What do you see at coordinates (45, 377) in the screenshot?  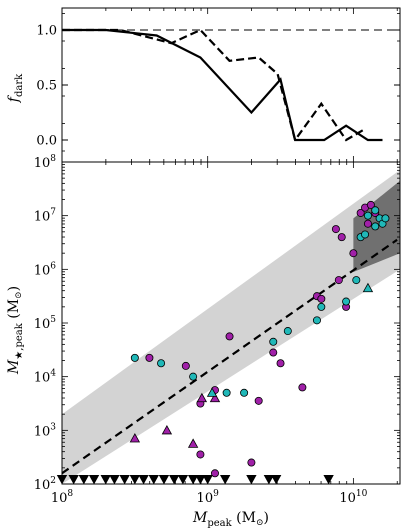 I see `stellar-y-tick-label: 10⁴` at bounding box center [45, 377].